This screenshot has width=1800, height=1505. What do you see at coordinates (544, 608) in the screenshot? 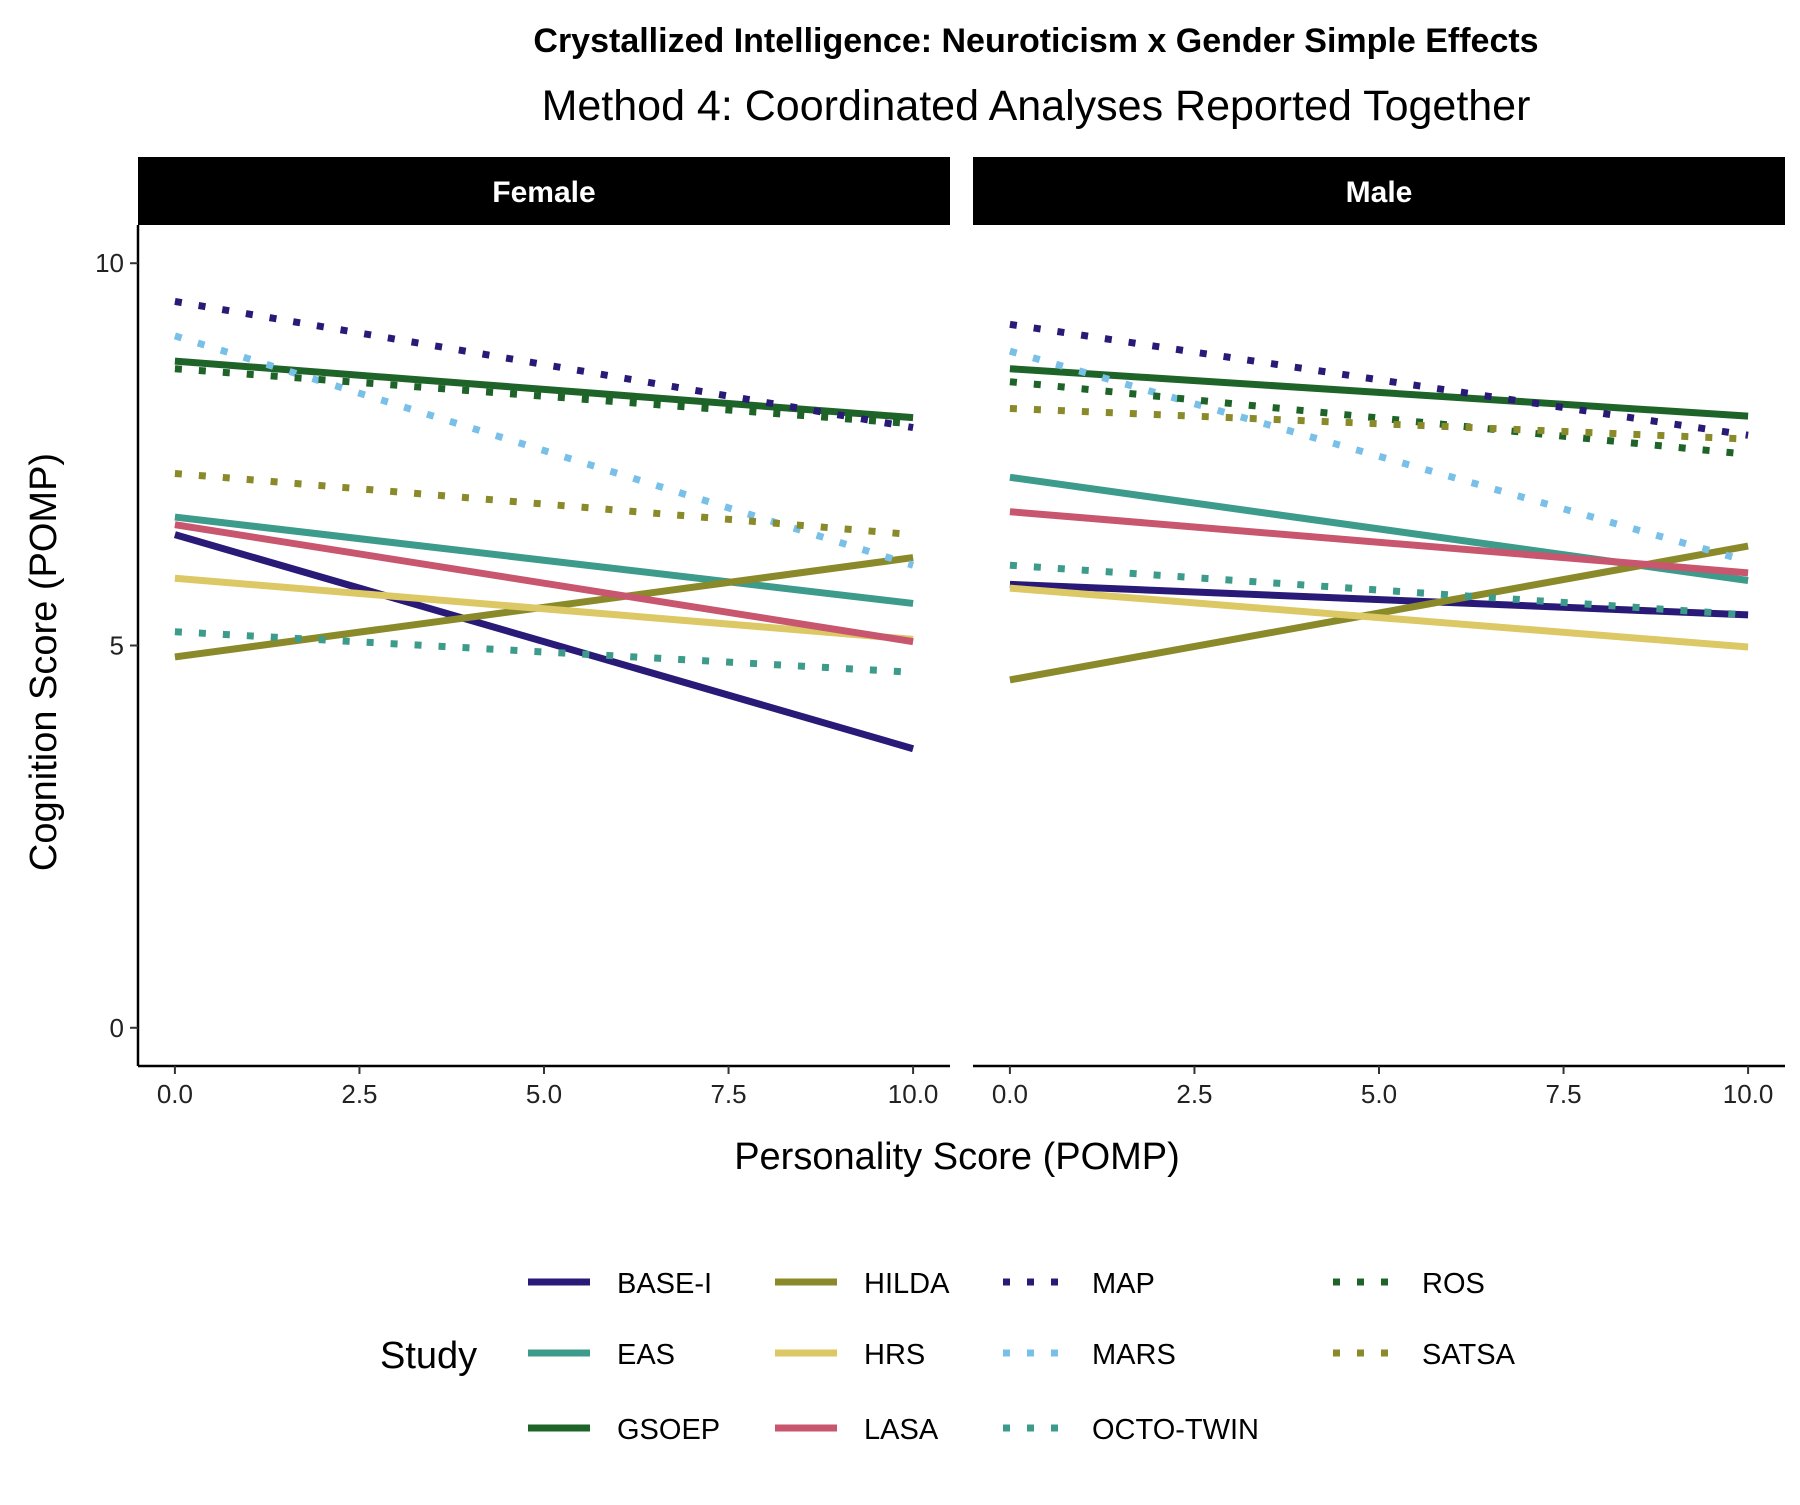
I see `series-line-hrs-female` at bounding box center [544, 608].